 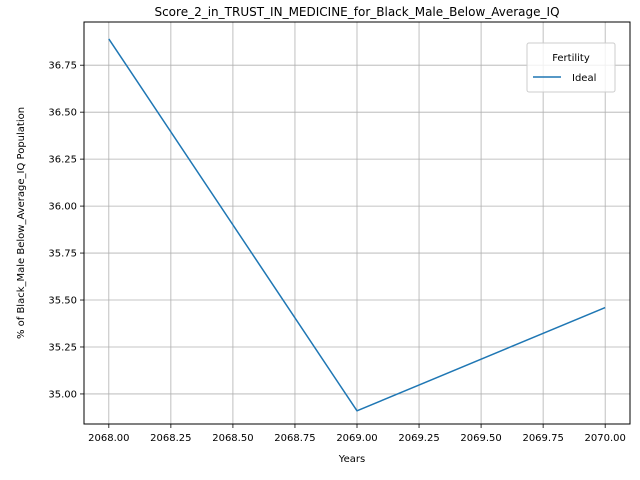 What do you see at coordinates (584, 78) in the screenshot?
I see `legend-label: Ideal` at bounding box center [584, 78].